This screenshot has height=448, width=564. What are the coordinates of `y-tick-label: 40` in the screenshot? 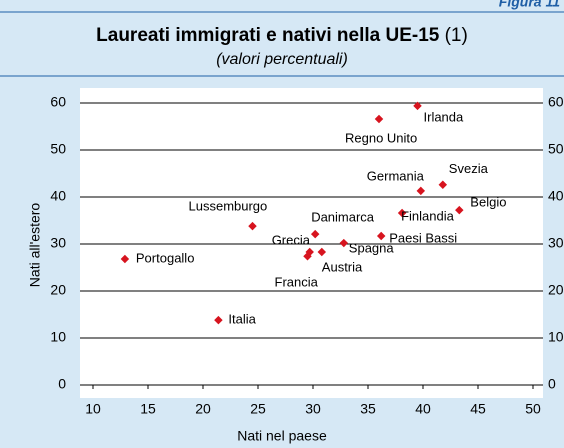 It's located at (58, 196).